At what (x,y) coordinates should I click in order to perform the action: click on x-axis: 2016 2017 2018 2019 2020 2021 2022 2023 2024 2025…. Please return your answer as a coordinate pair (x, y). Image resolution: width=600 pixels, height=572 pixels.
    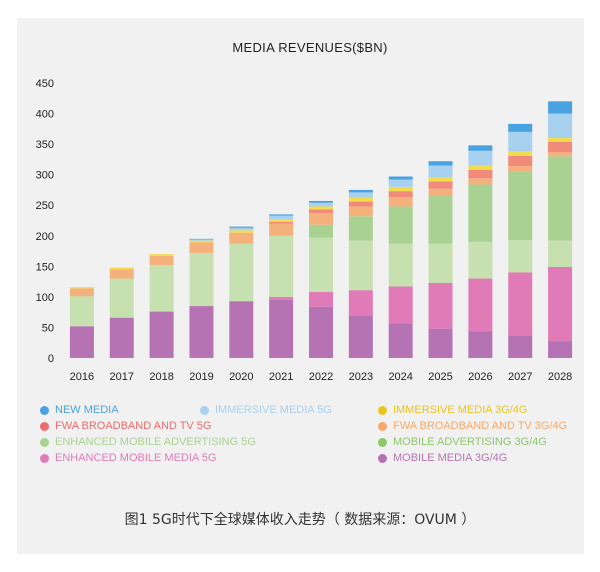
    Looking at the image, I should click on (321, 377).